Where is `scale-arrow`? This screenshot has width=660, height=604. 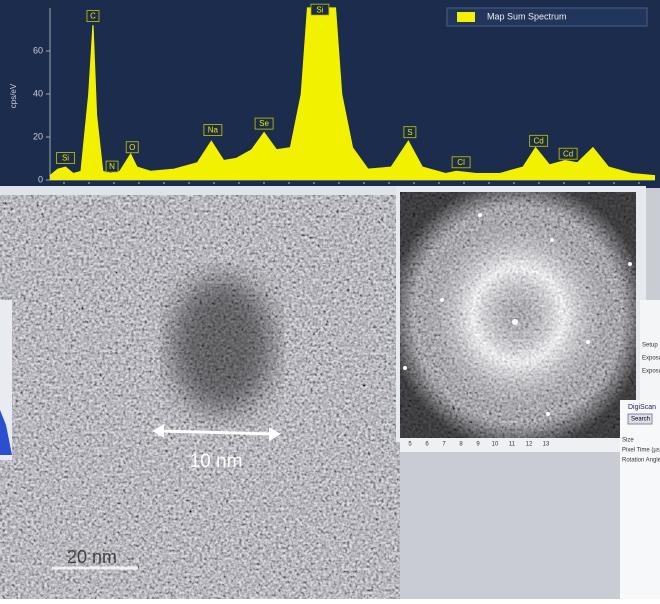 scale-arrow is located at coordinates (216, 432).